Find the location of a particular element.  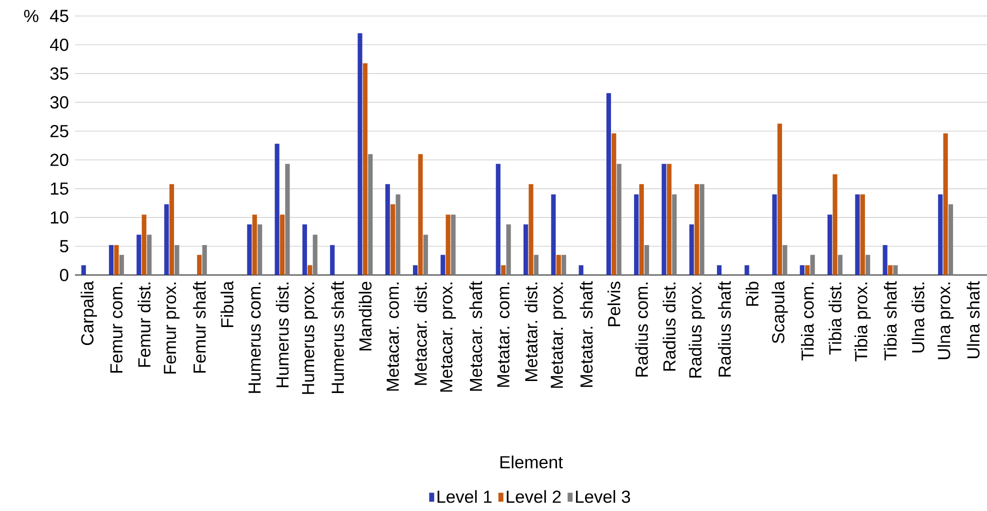

x-tick-label: Radius shaft is located at coordinates (724, 328).